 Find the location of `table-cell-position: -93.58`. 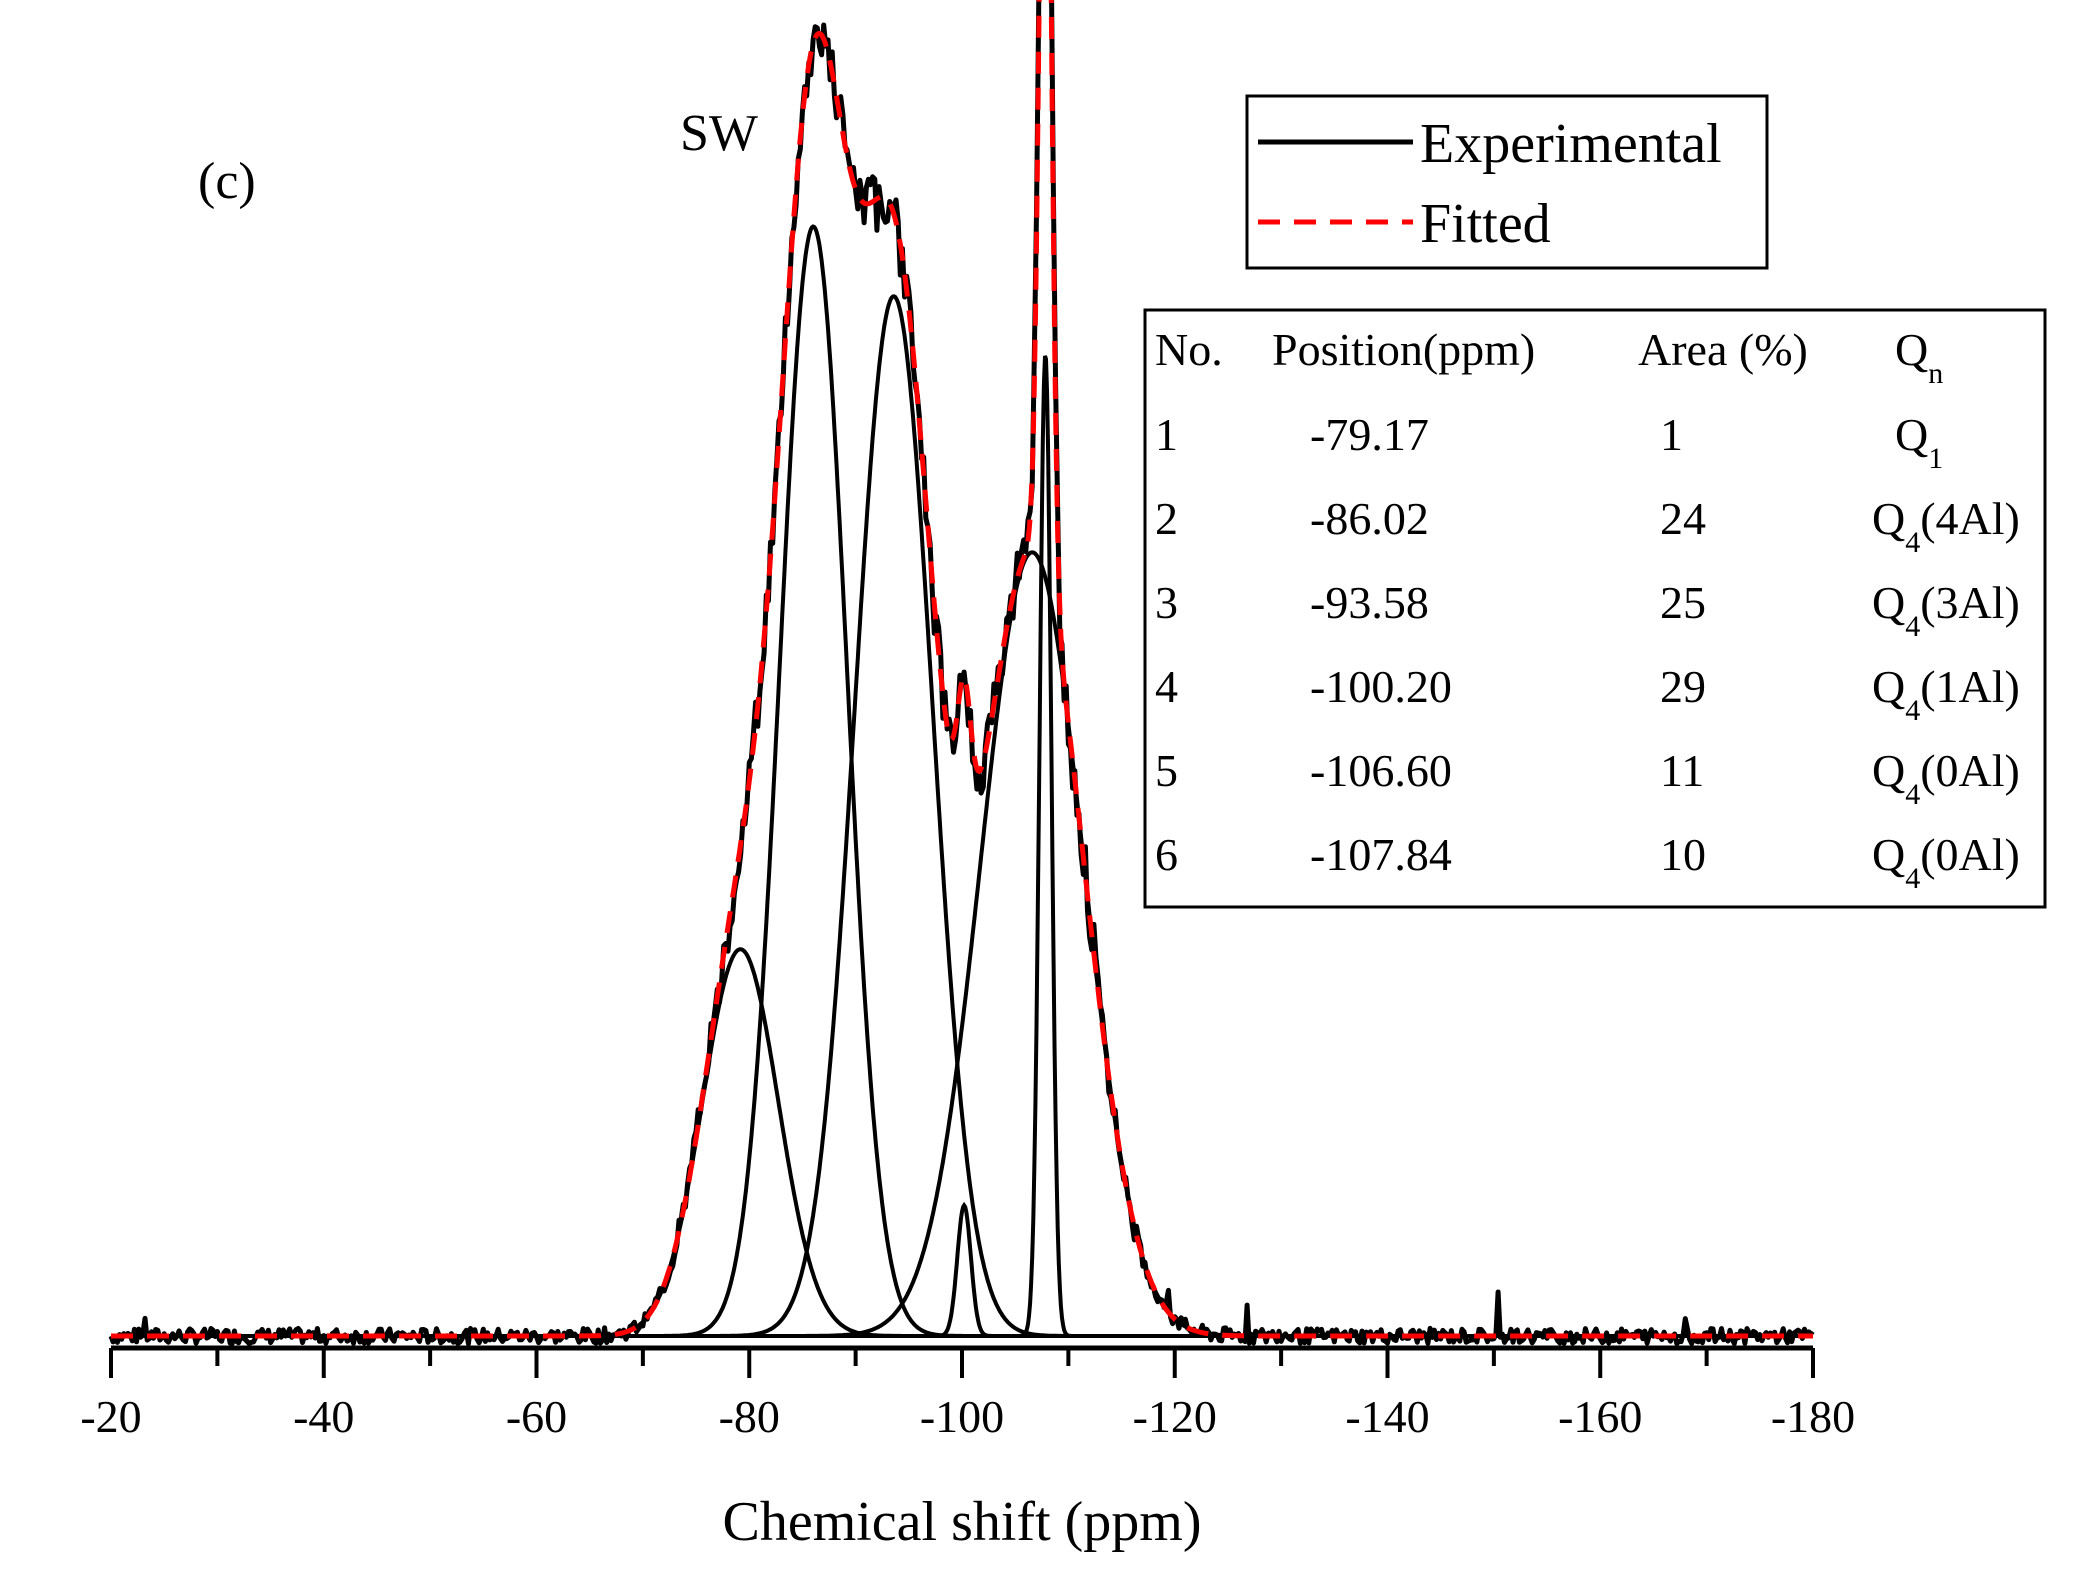

table-cell-position: -93.58 is located at coordinates (1369, 602).